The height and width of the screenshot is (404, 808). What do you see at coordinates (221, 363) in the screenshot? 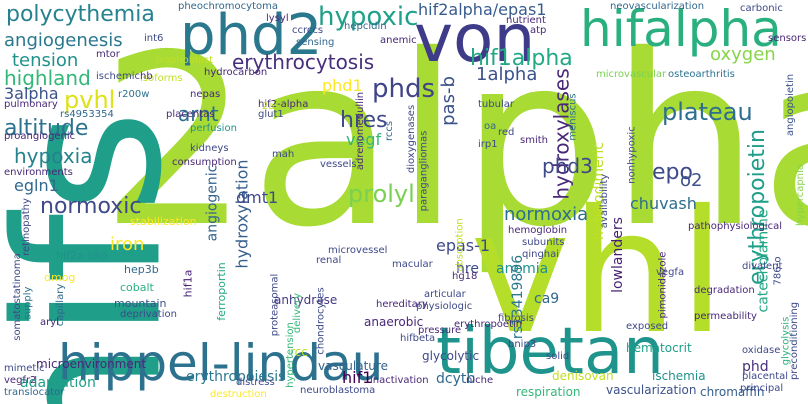
I see `word-hippel-lindau: hippel-lindau` at bounding box center [221, 363].